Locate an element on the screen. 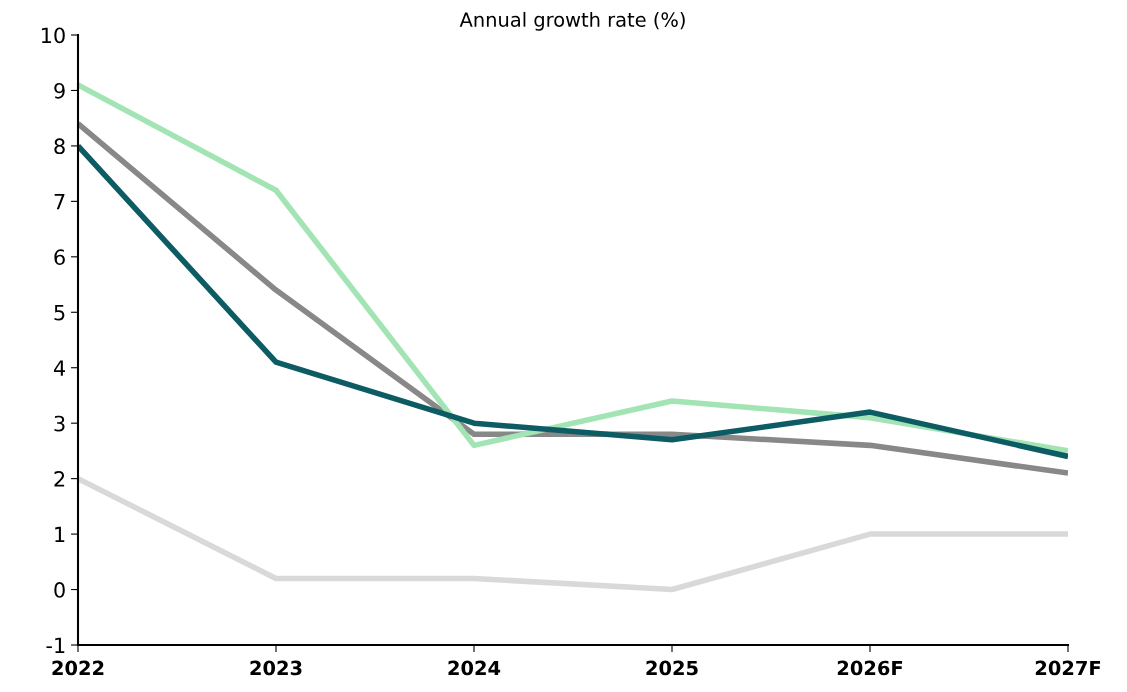 The height and width of the screenshot is (692, 1127). y-tick-label: 2 is located at coordinates (59, 479).